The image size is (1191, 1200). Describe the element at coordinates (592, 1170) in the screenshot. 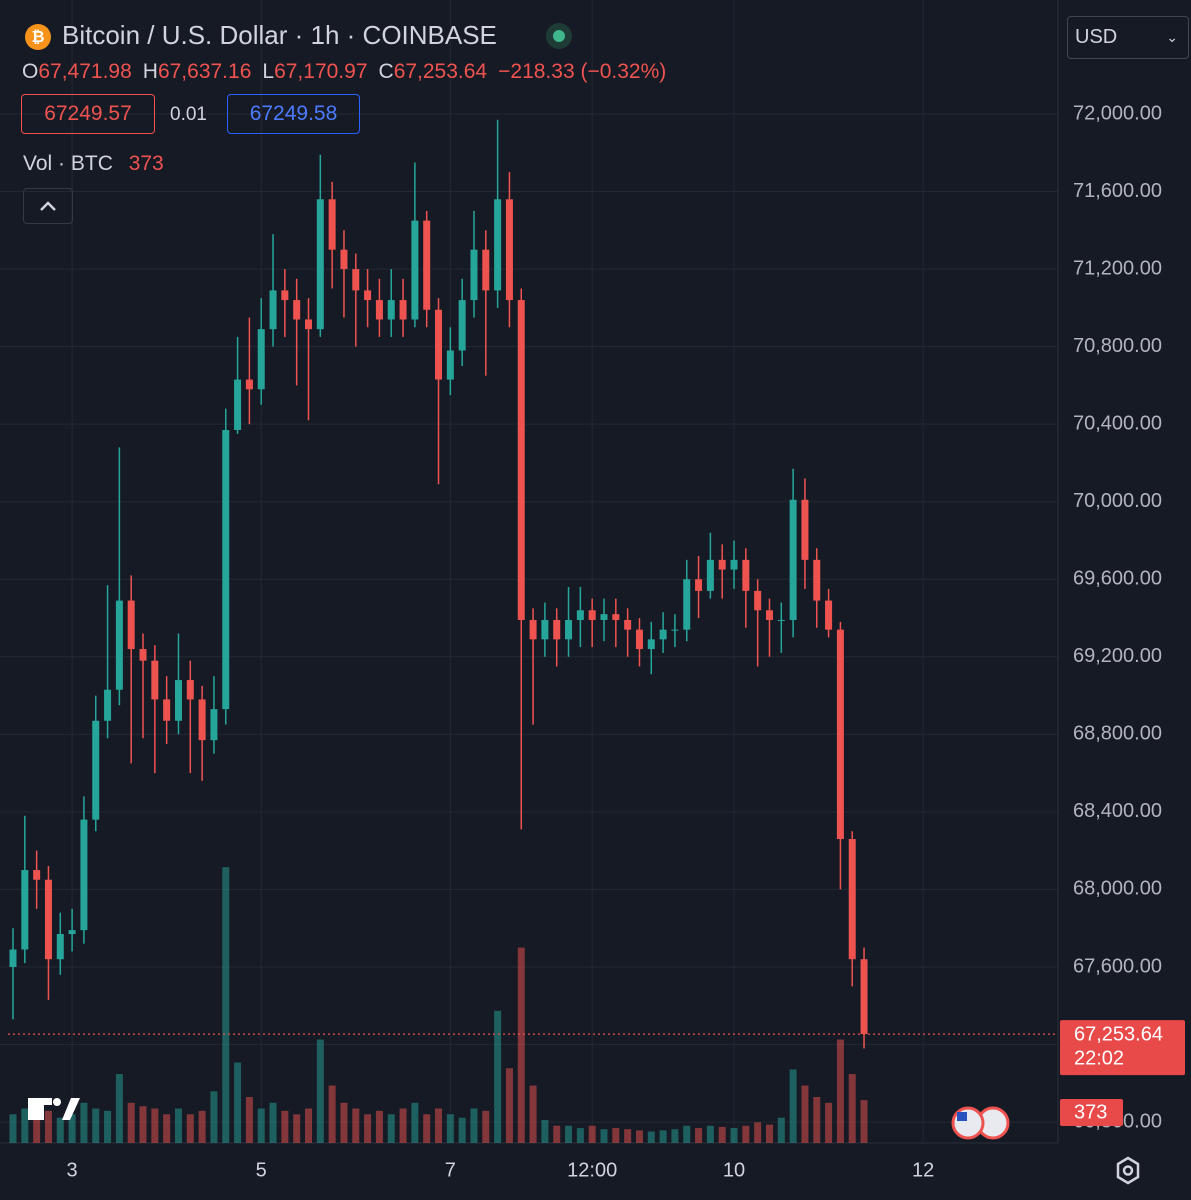

I see `x-tick-label: 12:00` at that location.